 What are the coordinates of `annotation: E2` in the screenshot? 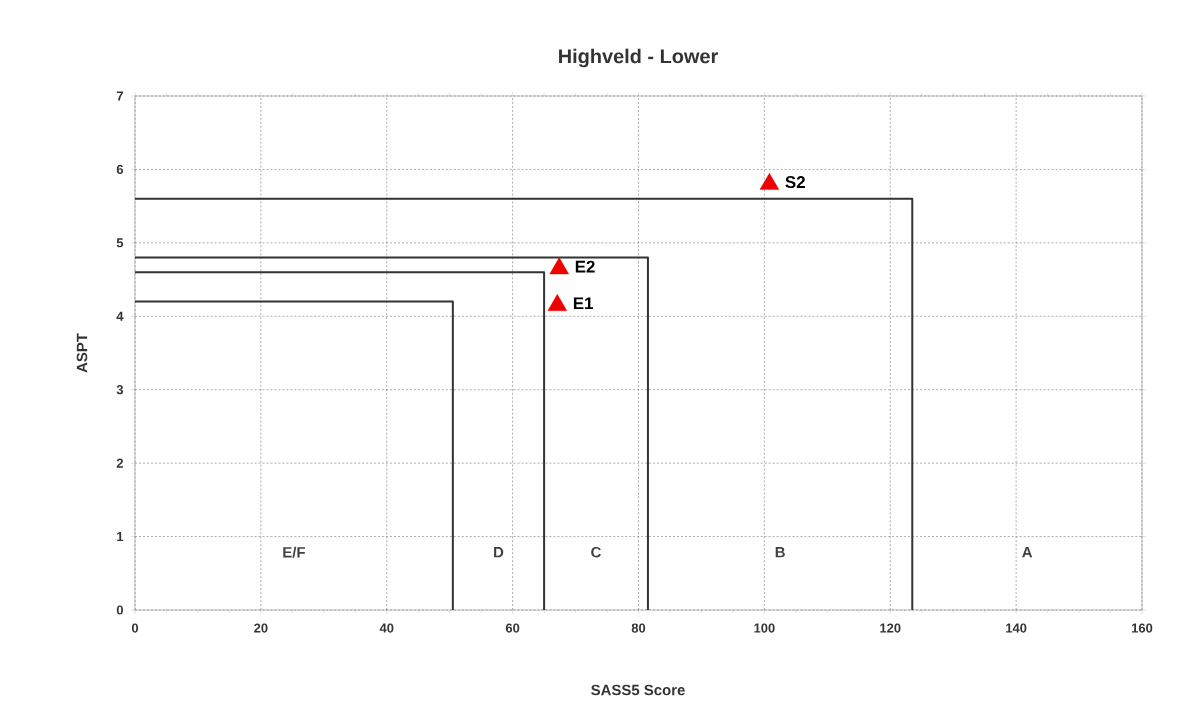 It's located at (585, 266).